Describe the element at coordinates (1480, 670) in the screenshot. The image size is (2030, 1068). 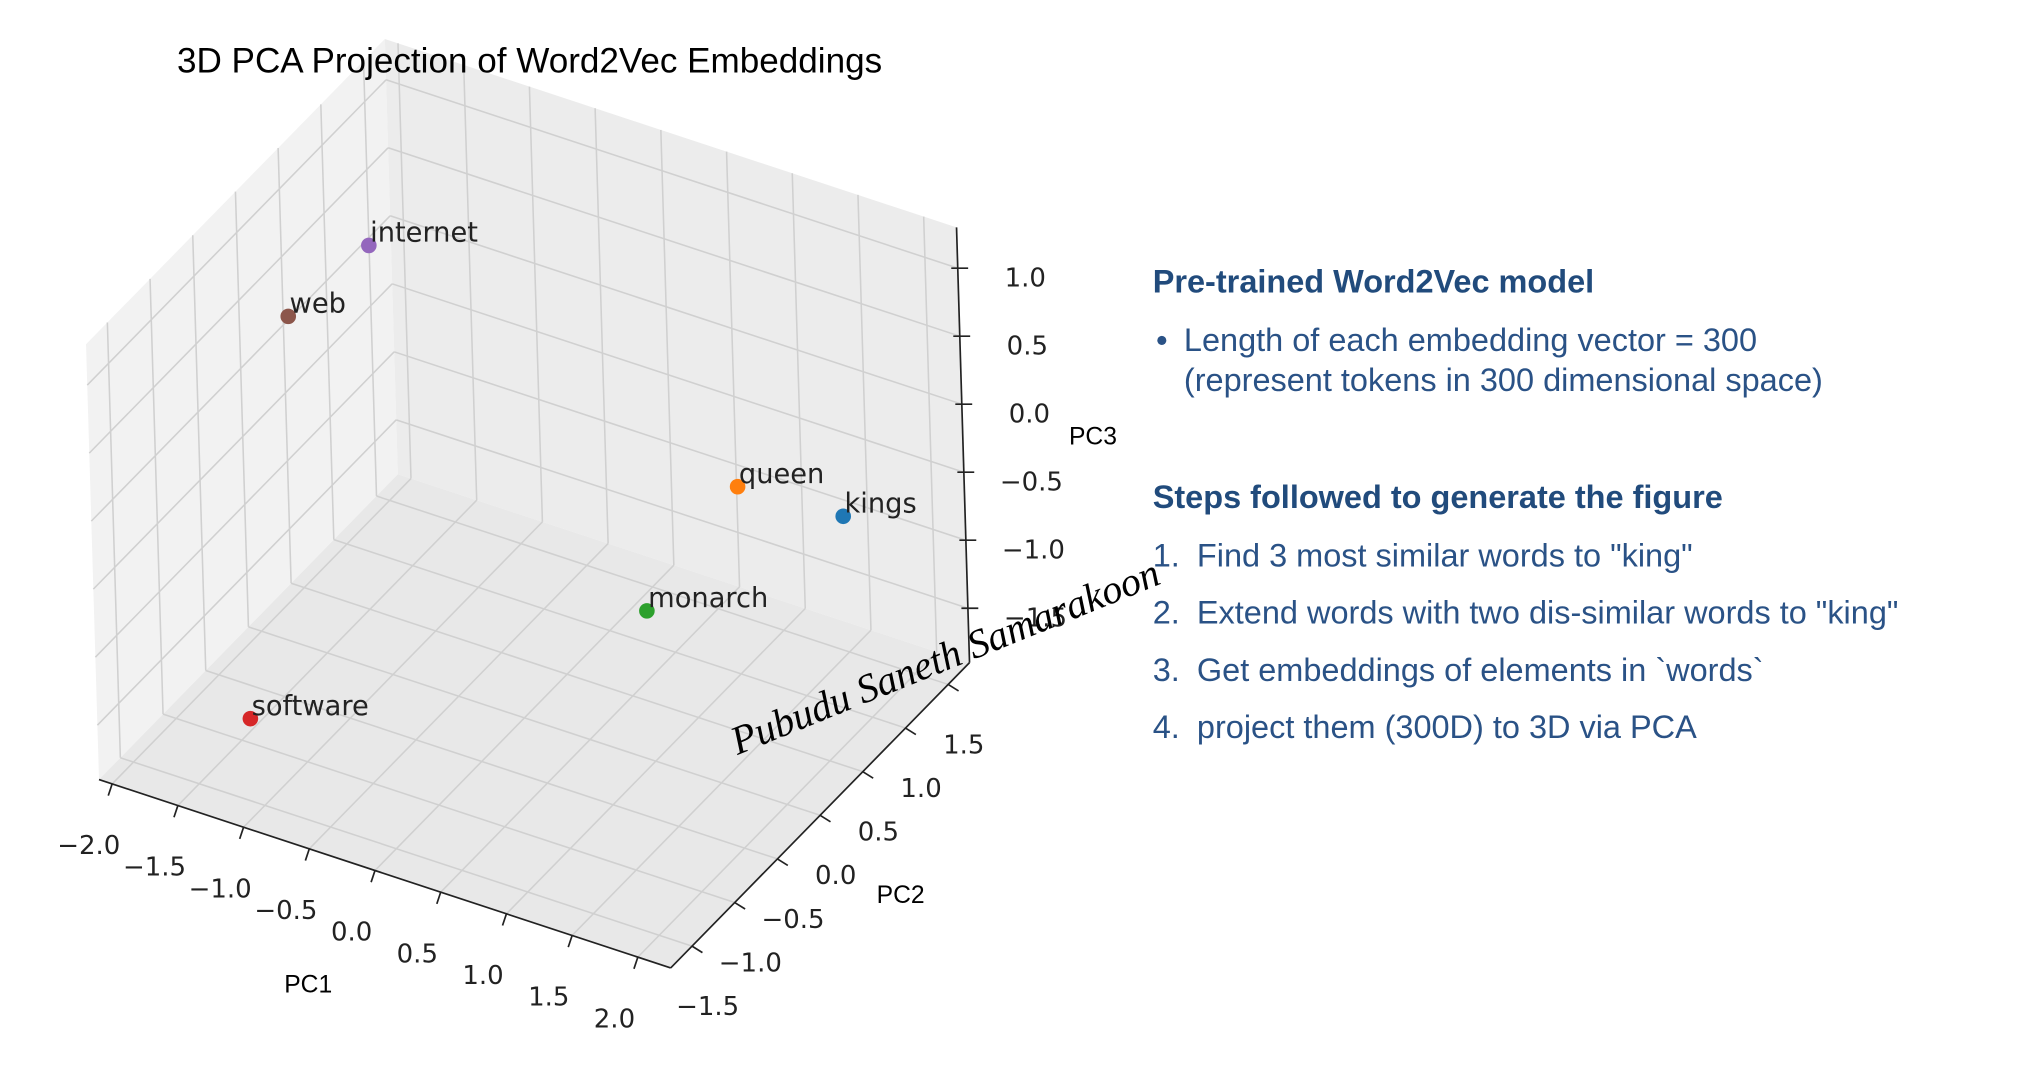
I see `step-text: Get embeddings of elements in `words`` at that location.